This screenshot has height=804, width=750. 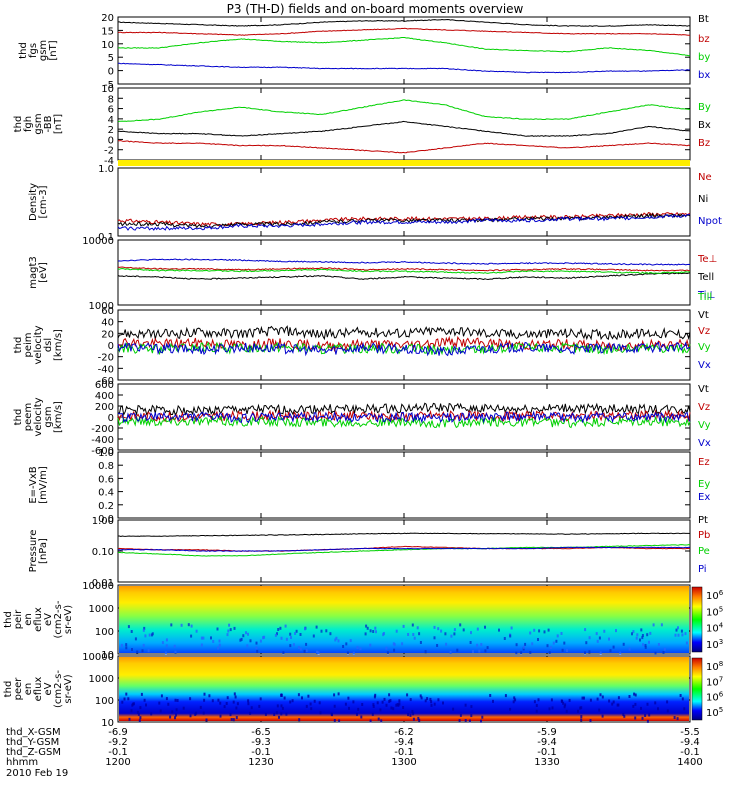 I want to click on spectrogram-image, so click(x=404, y=619).